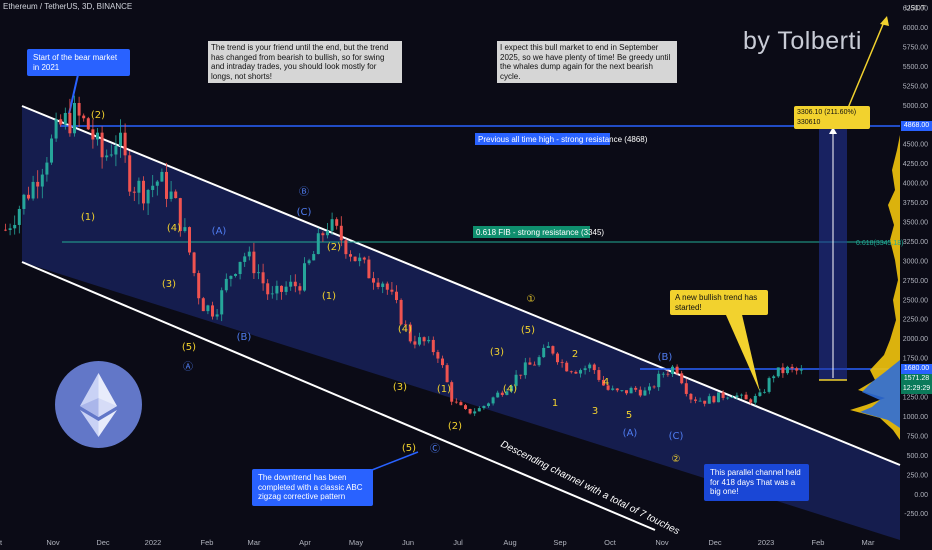 This screenshot has height=550, width=932. I want to click on wave-label: (3), so click(400, 387).